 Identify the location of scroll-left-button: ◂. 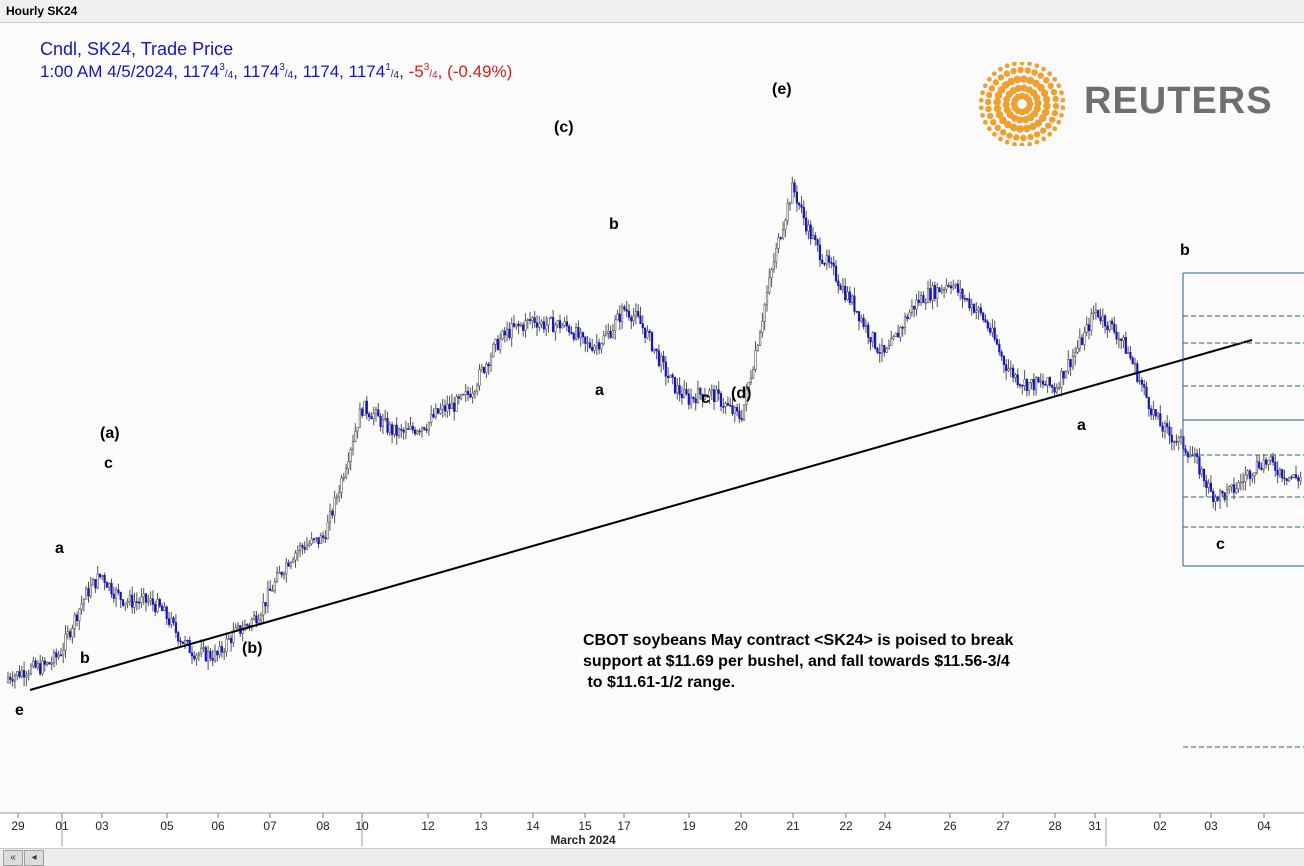
(34, 858).